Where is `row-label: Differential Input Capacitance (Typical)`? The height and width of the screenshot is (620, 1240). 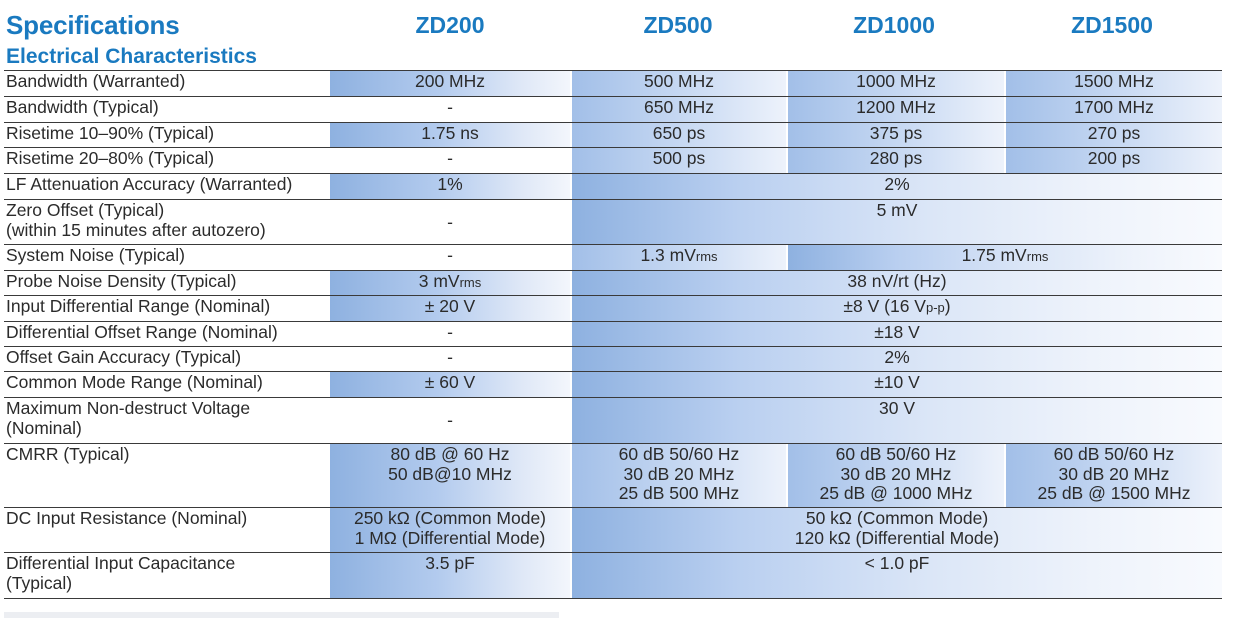
row-label: Differential Input Capacitance (Typical) is located at coordinates (167, 576).